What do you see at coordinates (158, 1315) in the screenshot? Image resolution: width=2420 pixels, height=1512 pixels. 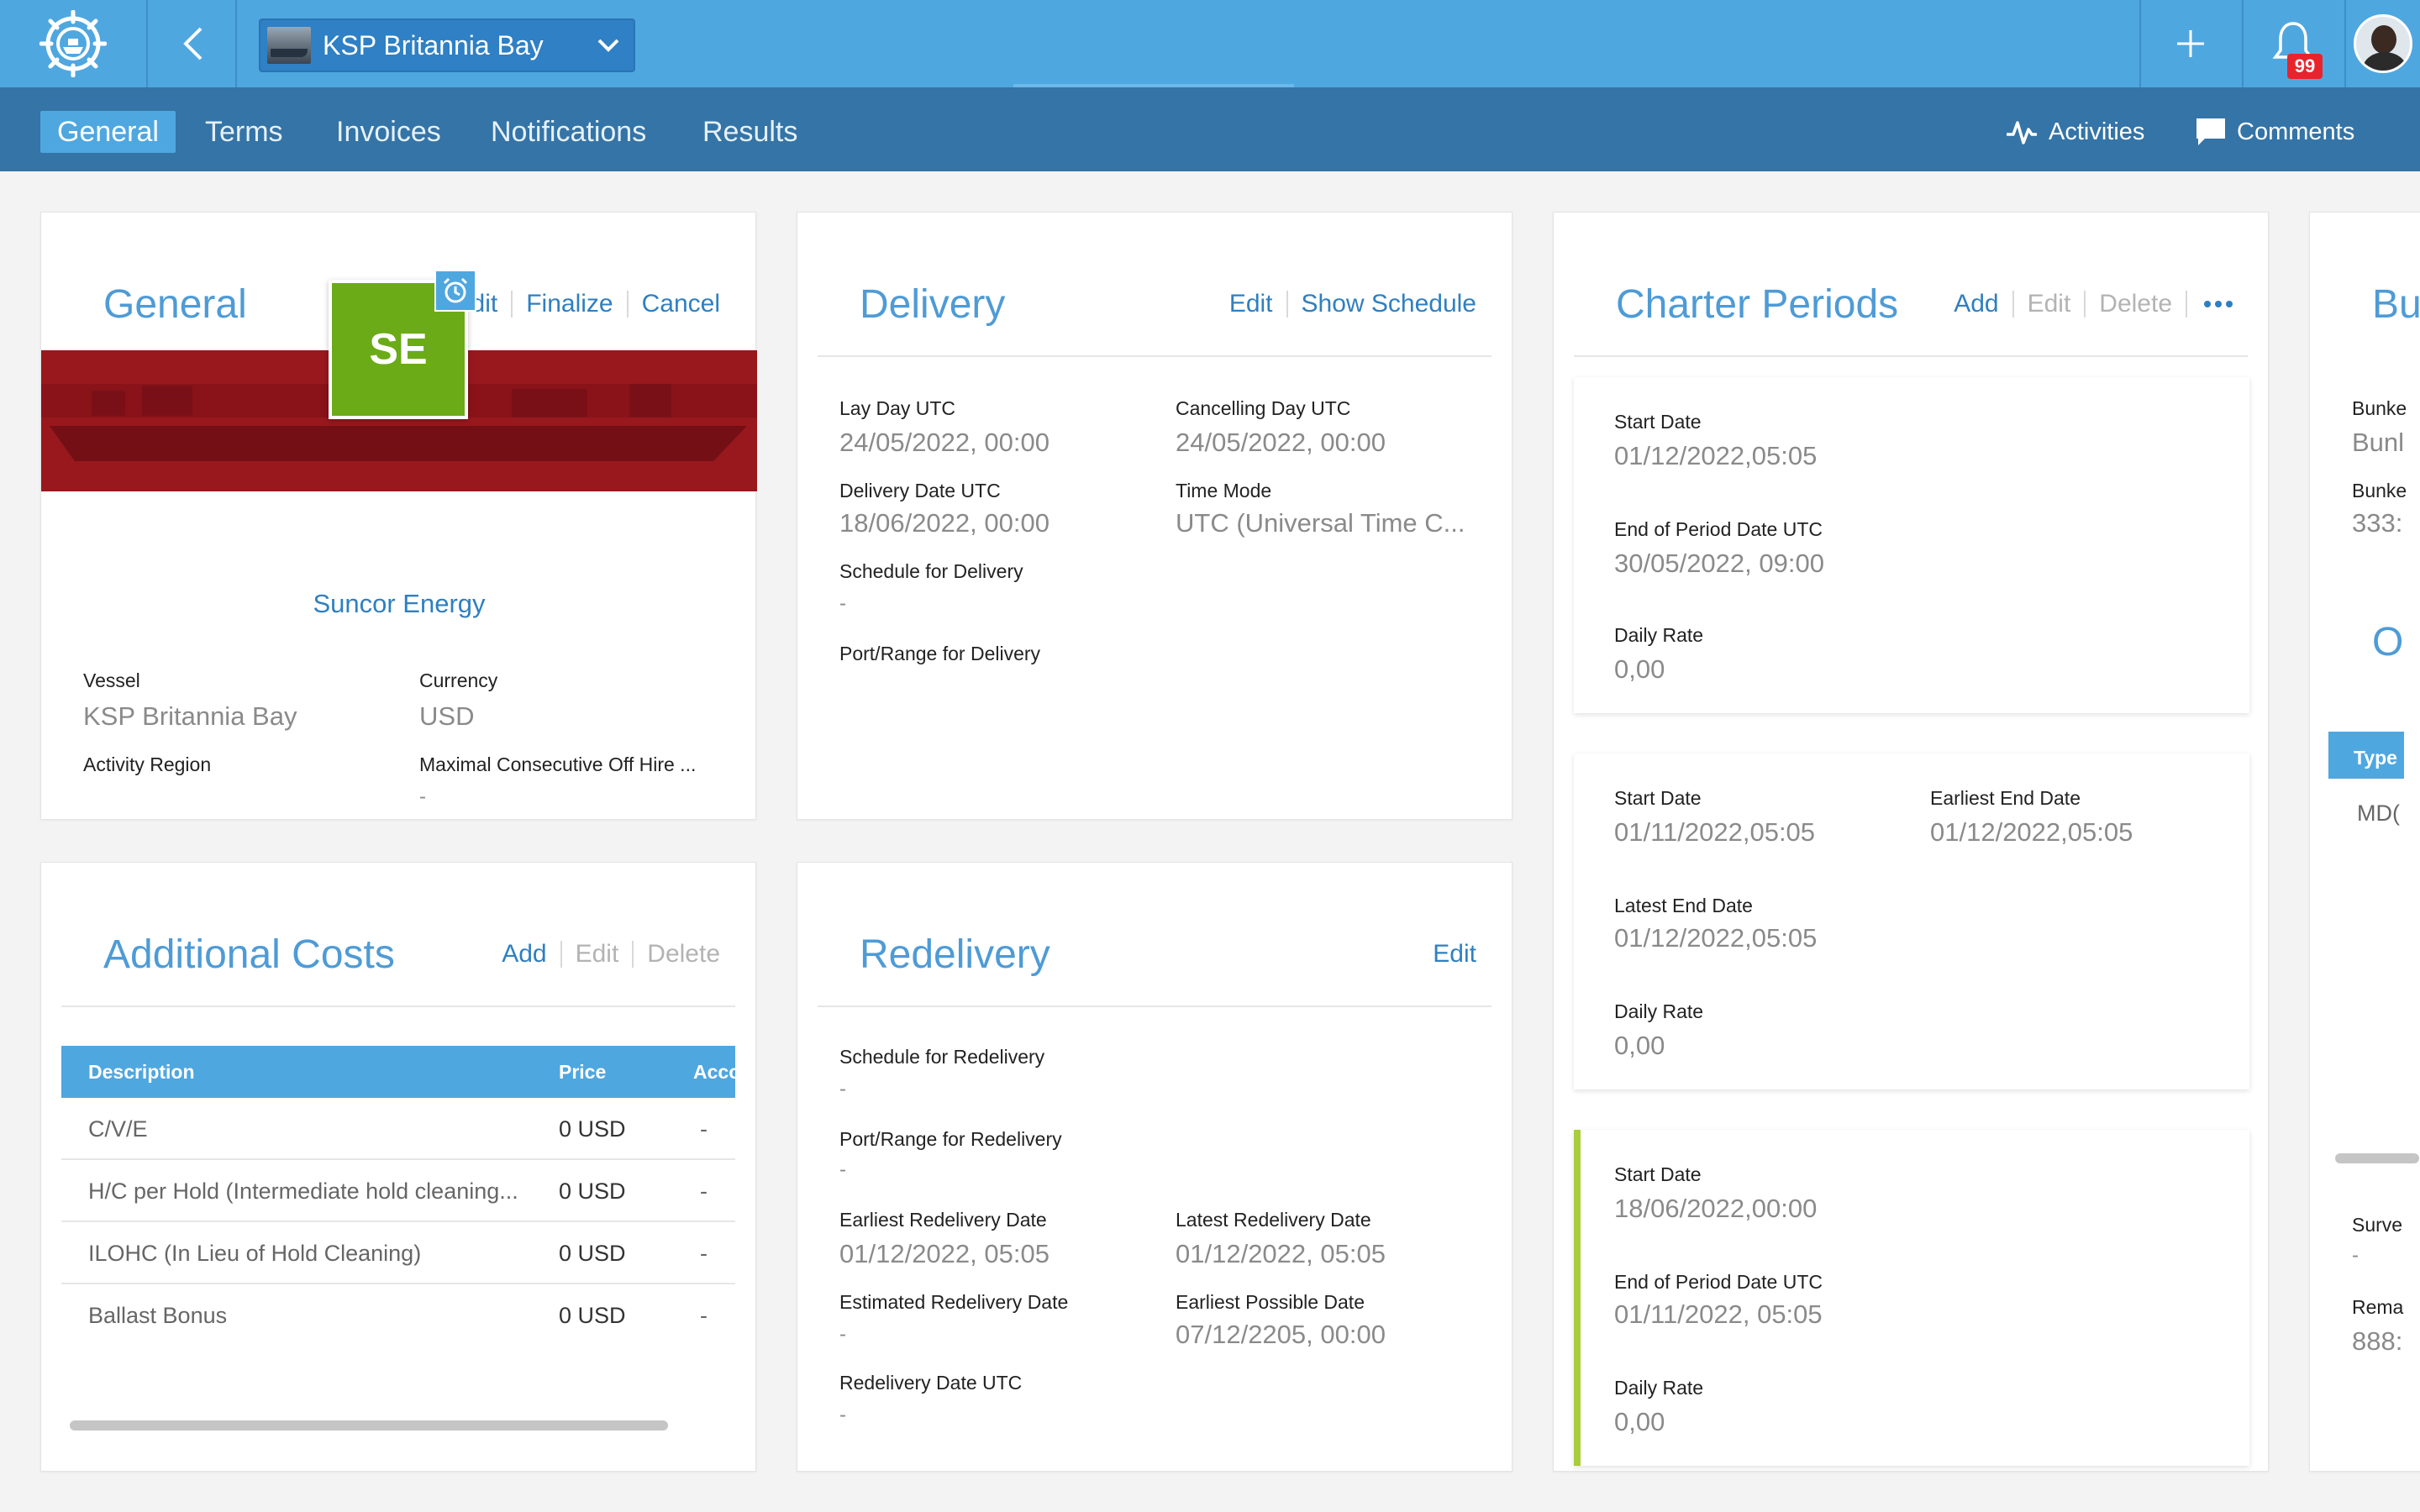 I see `cost-description: Ballast Bonus` at bounding box center [158, 1315].